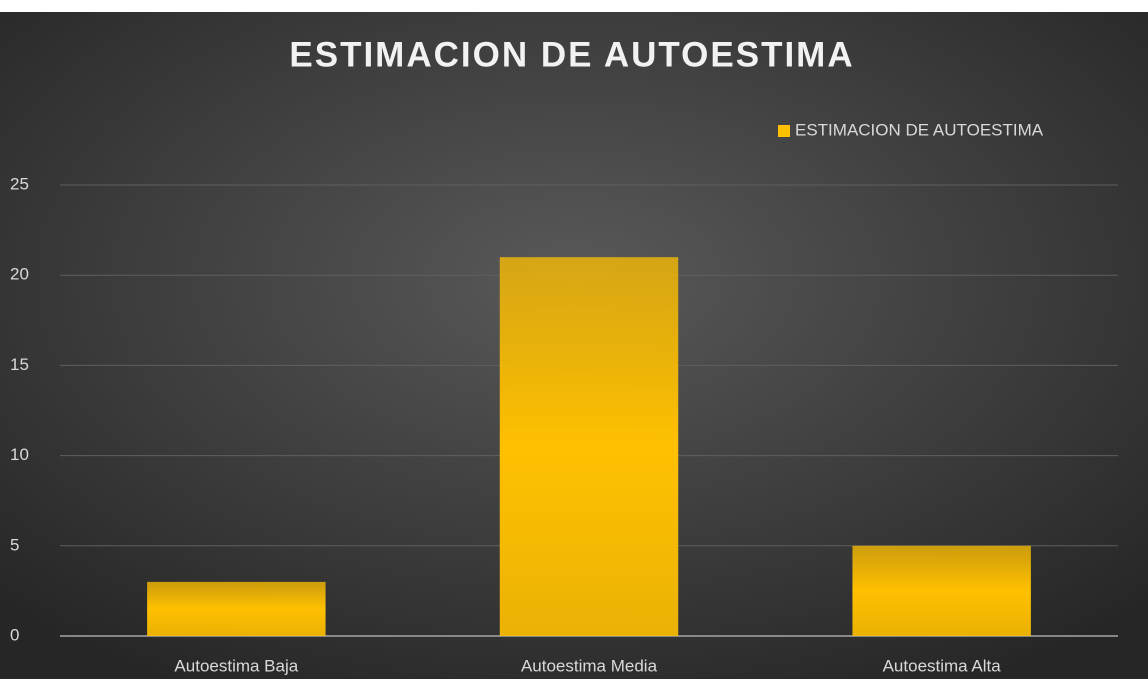 The image size is (1148, 679). I want to click on x-tick-label: Autoestima Alta, so click(942, 665).